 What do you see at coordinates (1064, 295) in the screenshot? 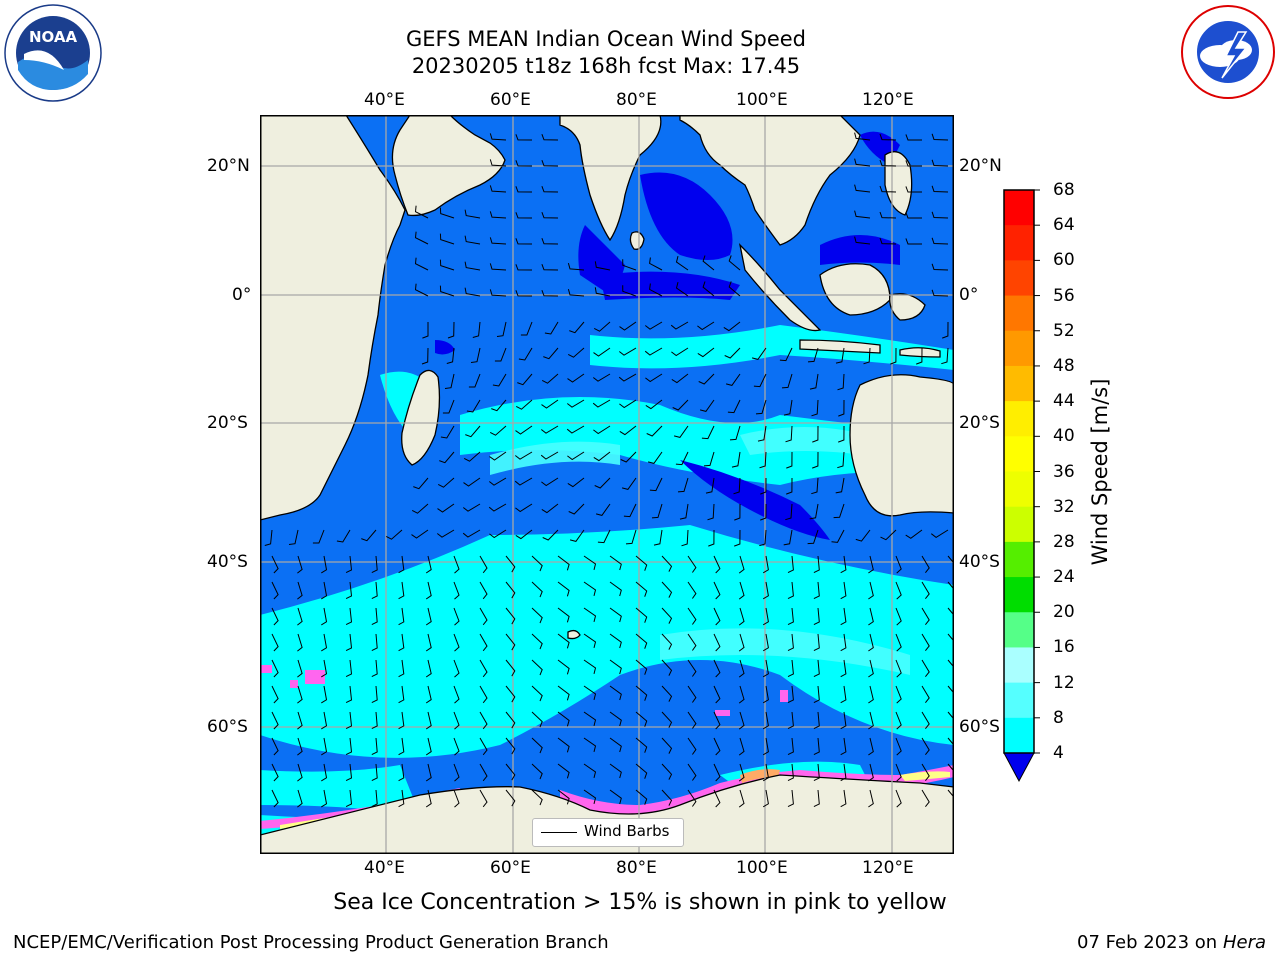
I see `colorbar-tick-label: 56` at bounding box center [1064, 295].